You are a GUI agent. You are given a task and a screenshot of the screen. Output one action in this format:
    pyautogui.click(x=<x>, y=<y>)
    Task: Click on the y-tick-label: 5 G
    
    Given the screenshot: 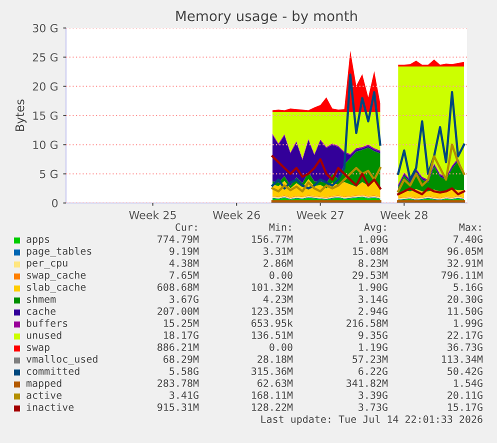 What is the action you would take?
    pyautogui.click(x=49, y=174)
    